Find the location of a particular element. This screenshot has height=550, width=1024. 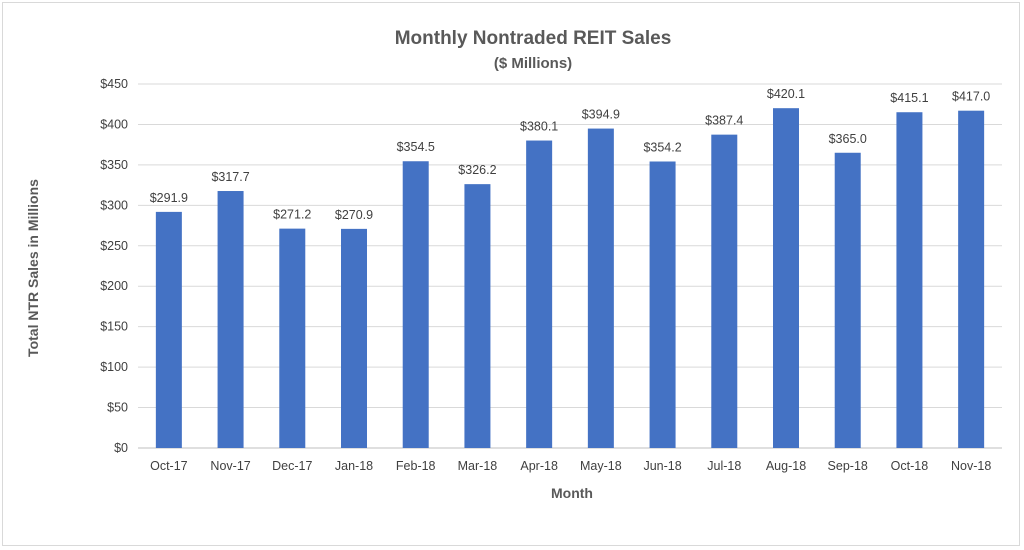

y-tick-label: $100 is located at coordinates (114, 367).